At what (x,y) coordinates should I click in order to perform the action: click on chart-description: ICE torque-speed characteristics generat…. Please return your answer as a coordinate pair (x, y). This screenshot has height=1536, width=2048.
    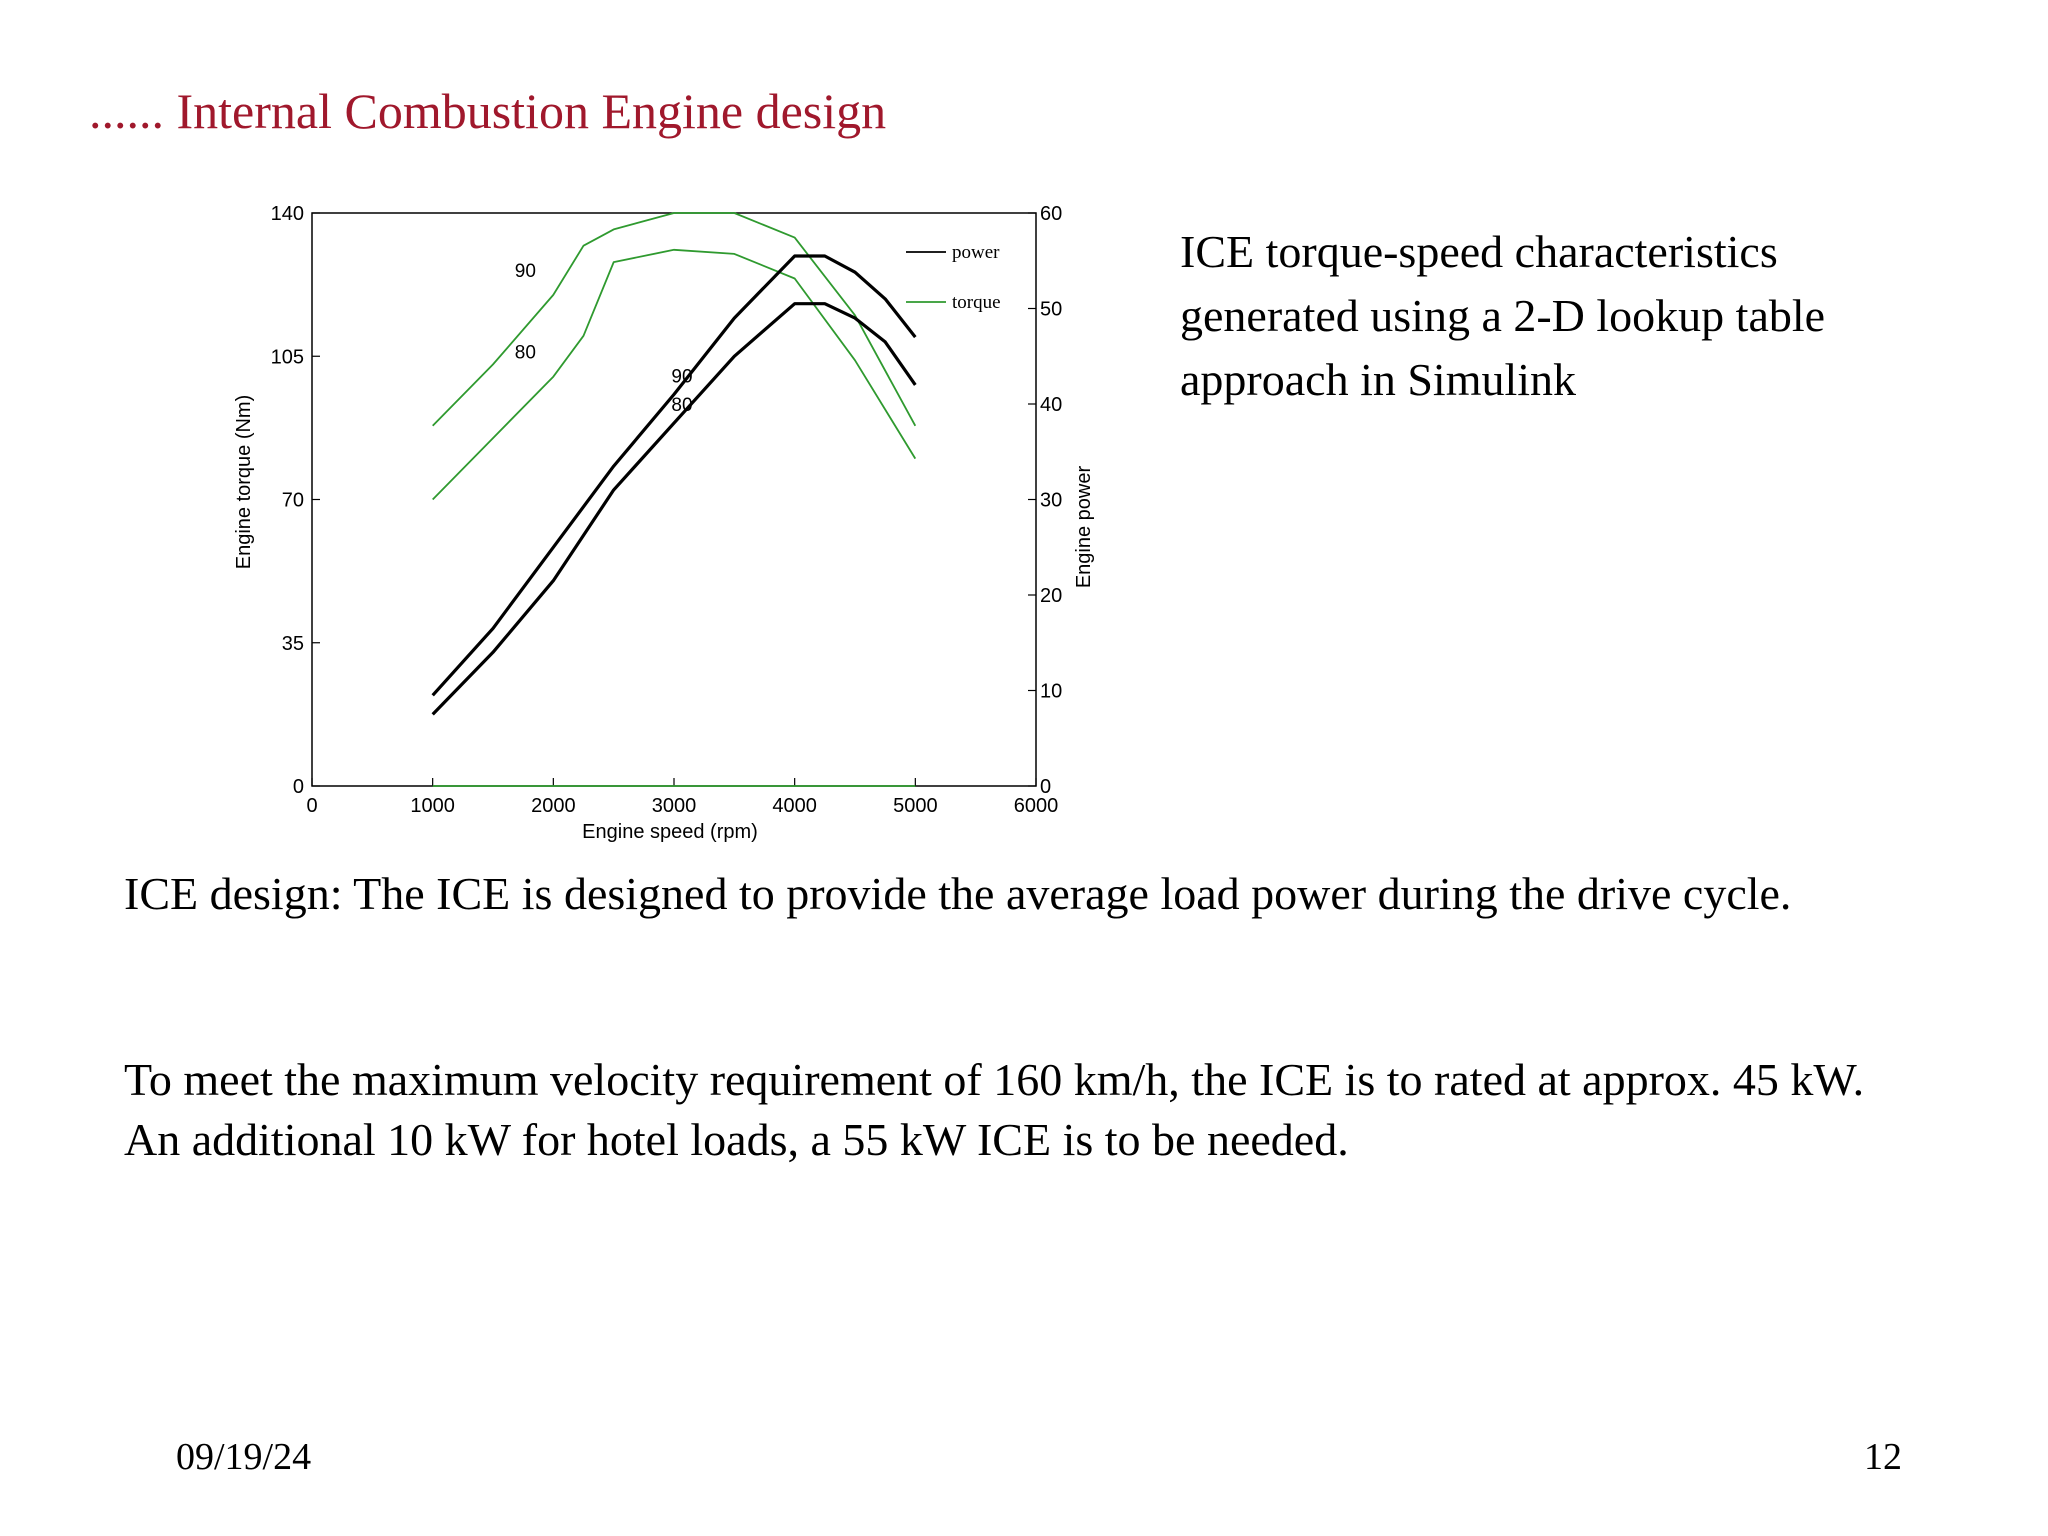
    Looking at the image, I should click on (1502, 316).